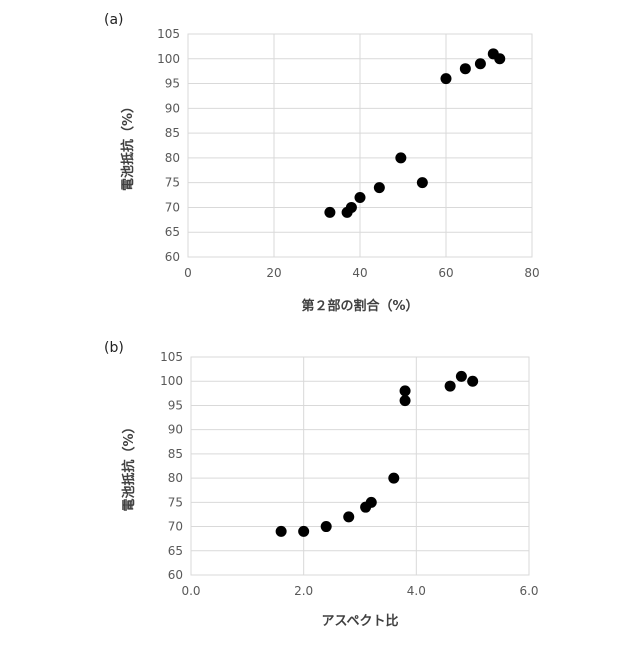 The image size is (640, 645). I want to click on panel-a-x-tick-label: 20, so click(273, 273).